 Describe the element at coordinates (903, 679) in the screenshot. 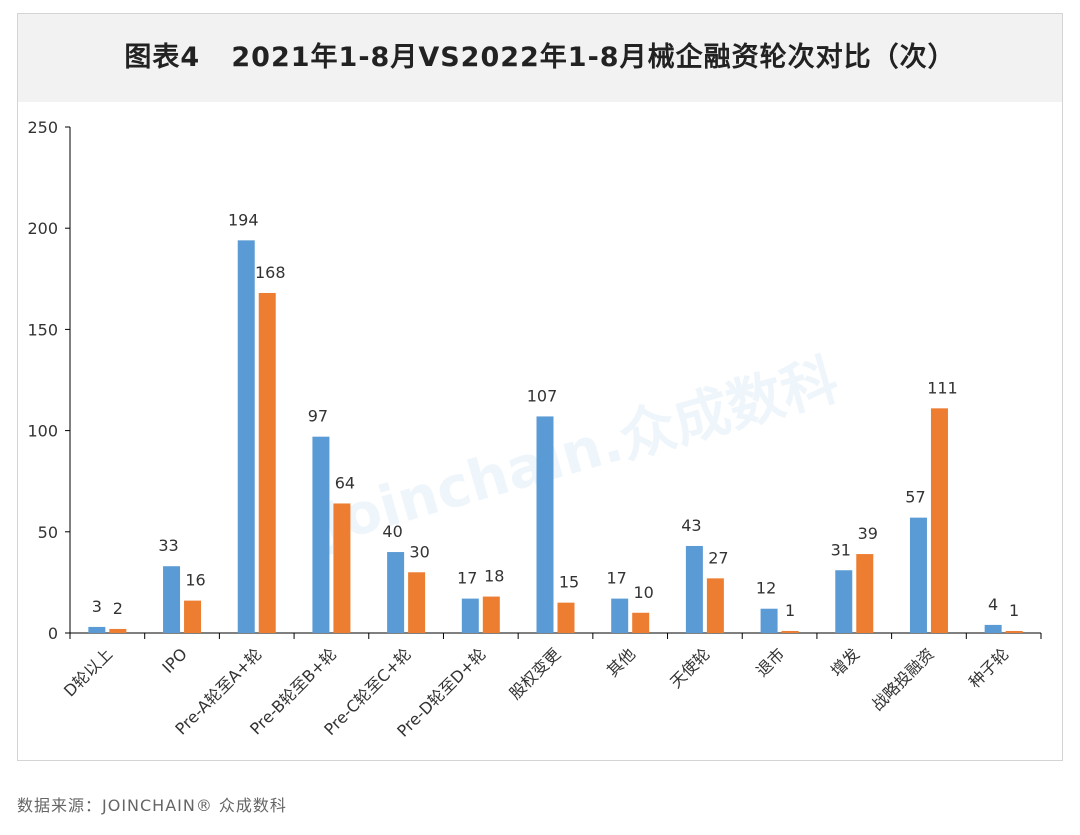

I see `category-label: 战略投融资` at that location.